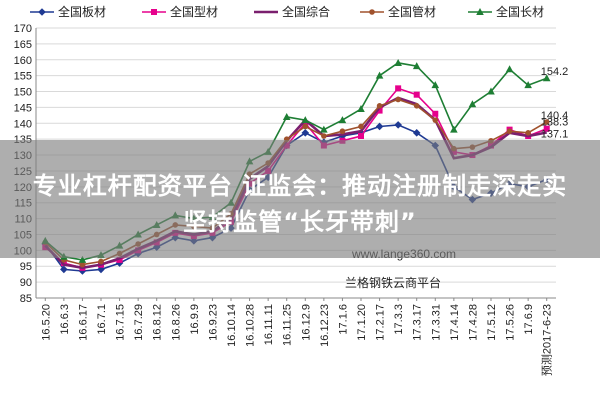  What do you see at coordinates (23, 108) in the screenshot?
I see `y-tick-label: 145` at bounding box center [23, 108].